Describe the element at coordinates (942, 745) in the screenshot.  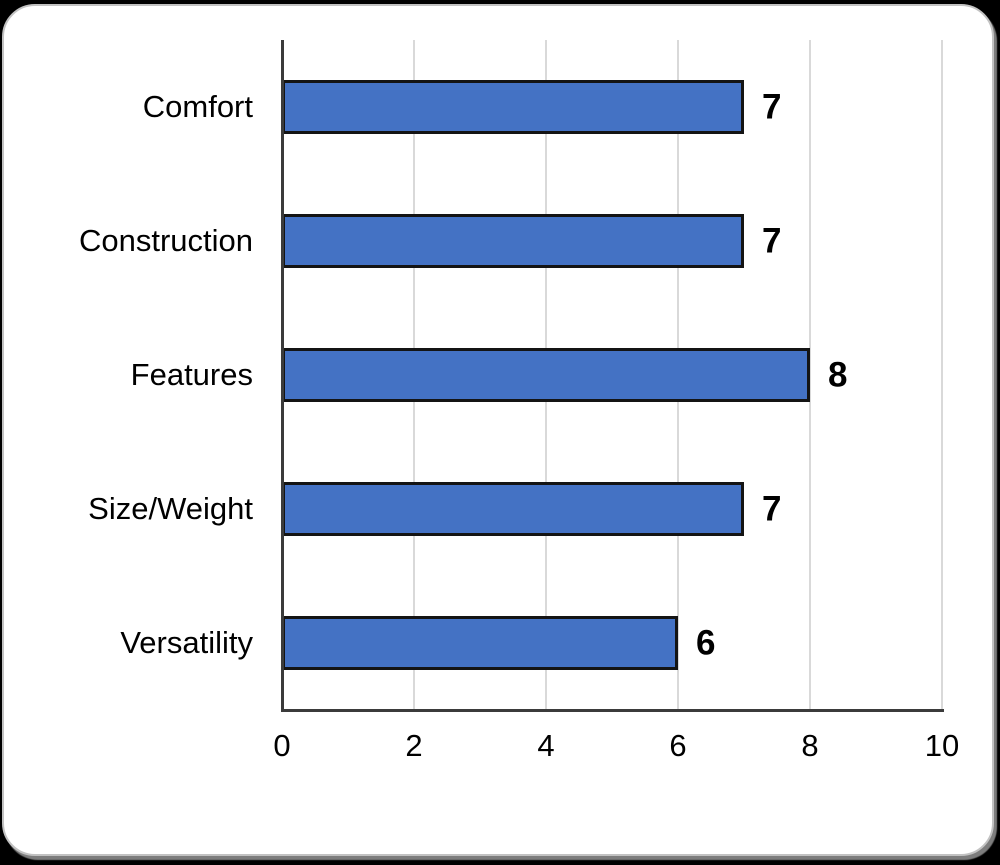
I see `x-tick-label-10: 10` at that location.